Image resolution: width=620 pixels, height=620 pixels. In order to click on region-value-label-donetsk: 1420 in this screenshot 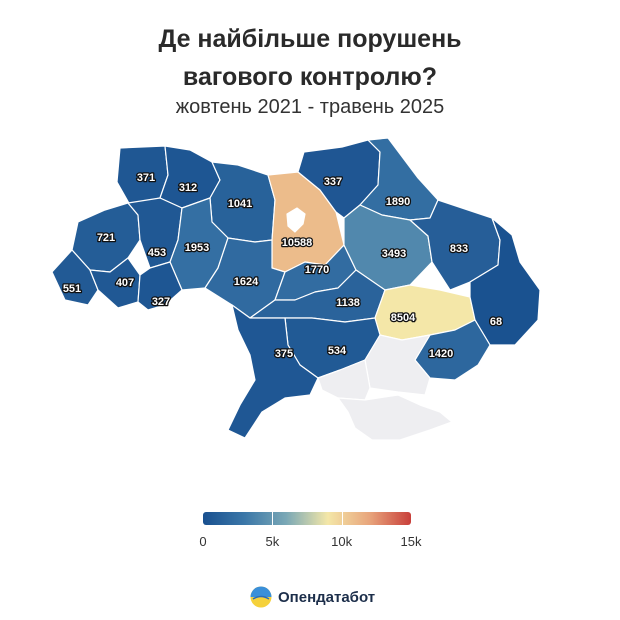, I will do `click(441, 354)`.